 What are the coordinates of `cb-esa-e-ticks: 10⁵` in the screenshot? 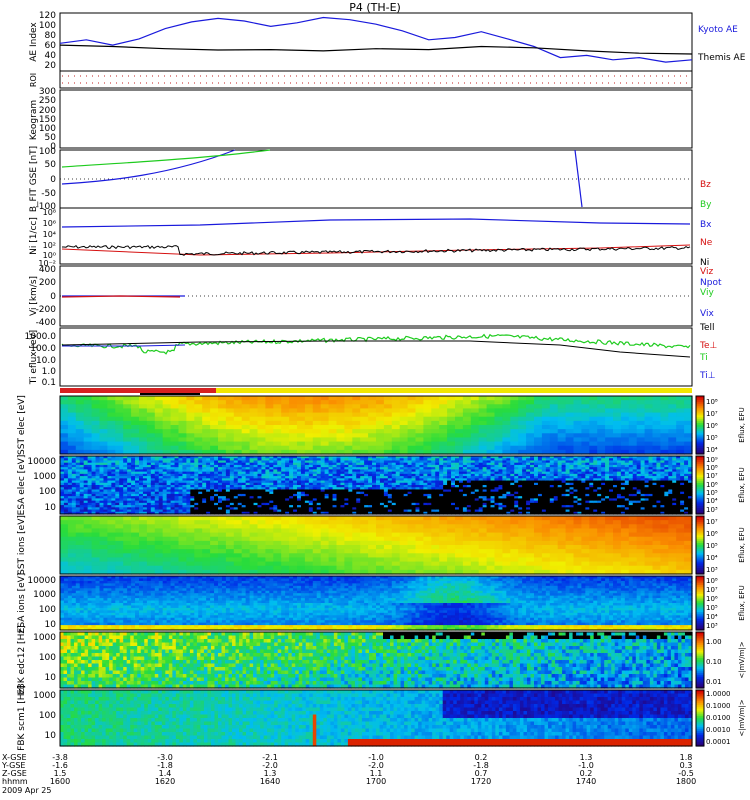 It's located at (712, 493).